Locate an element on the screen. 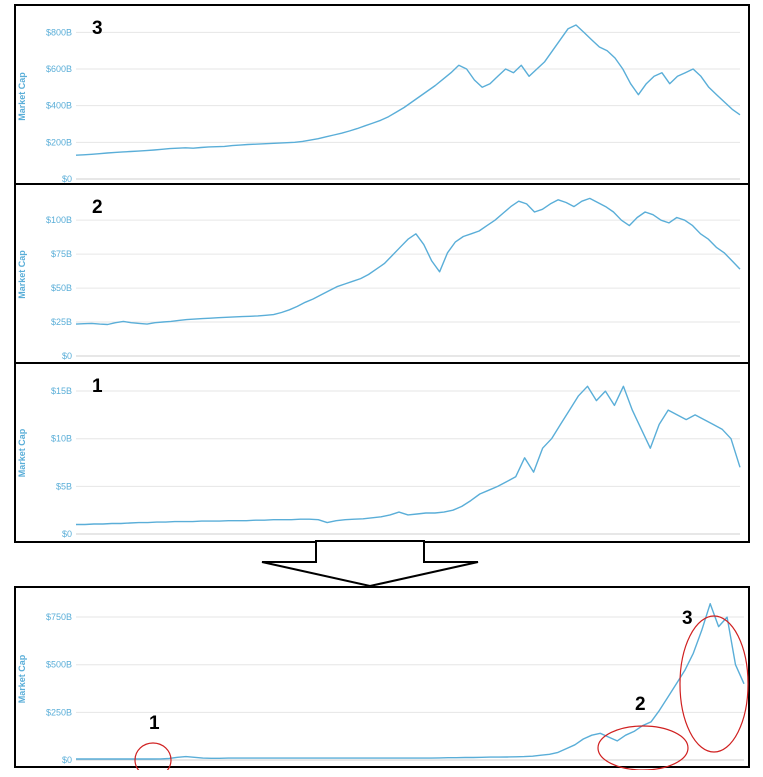  chart-1-ylabel: Market Cap is located at coordinates (22, 274).